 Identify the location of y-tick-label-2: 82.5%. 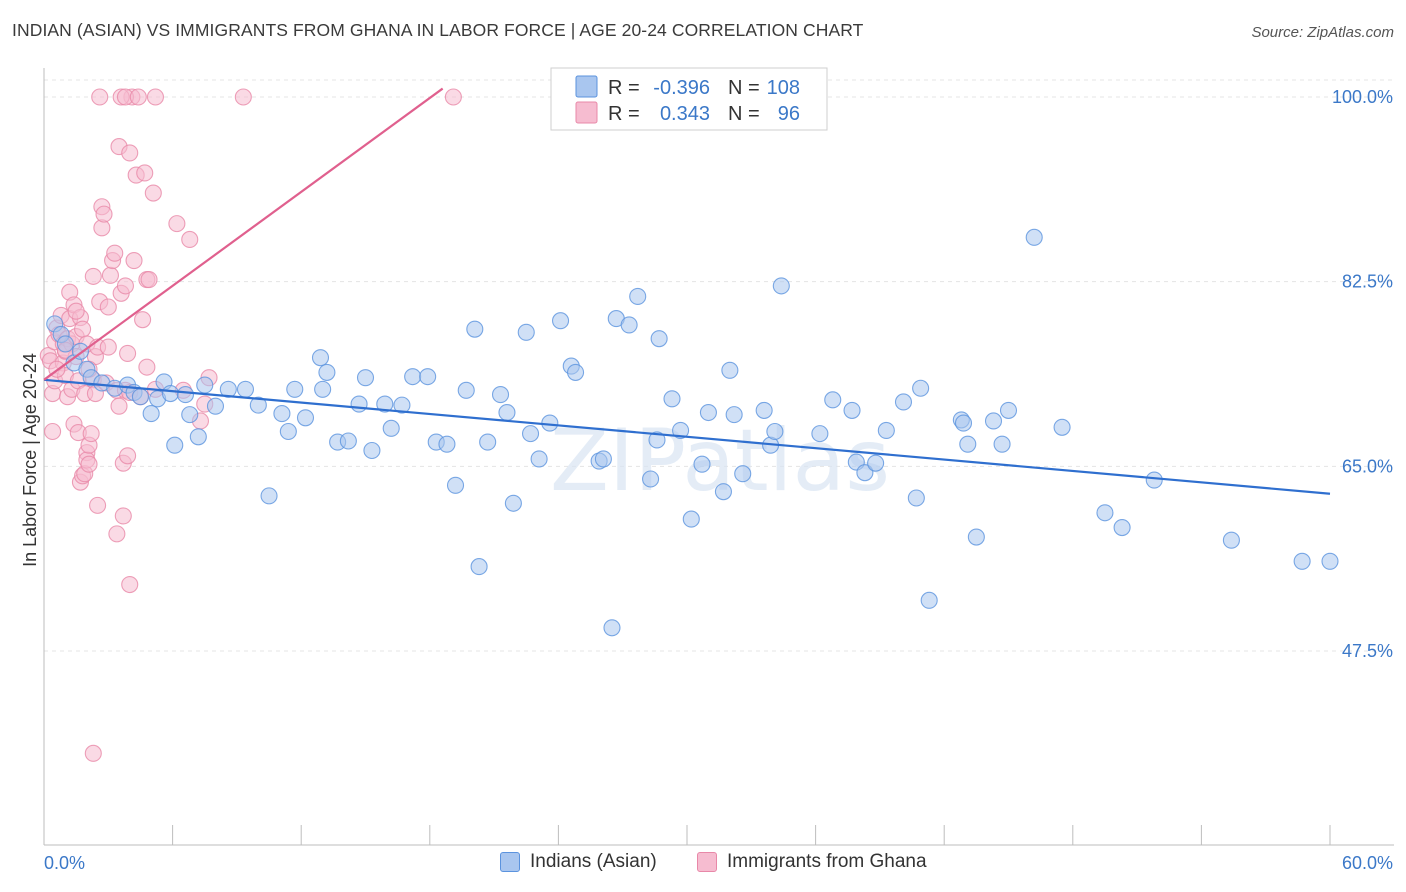
(1367, 282).